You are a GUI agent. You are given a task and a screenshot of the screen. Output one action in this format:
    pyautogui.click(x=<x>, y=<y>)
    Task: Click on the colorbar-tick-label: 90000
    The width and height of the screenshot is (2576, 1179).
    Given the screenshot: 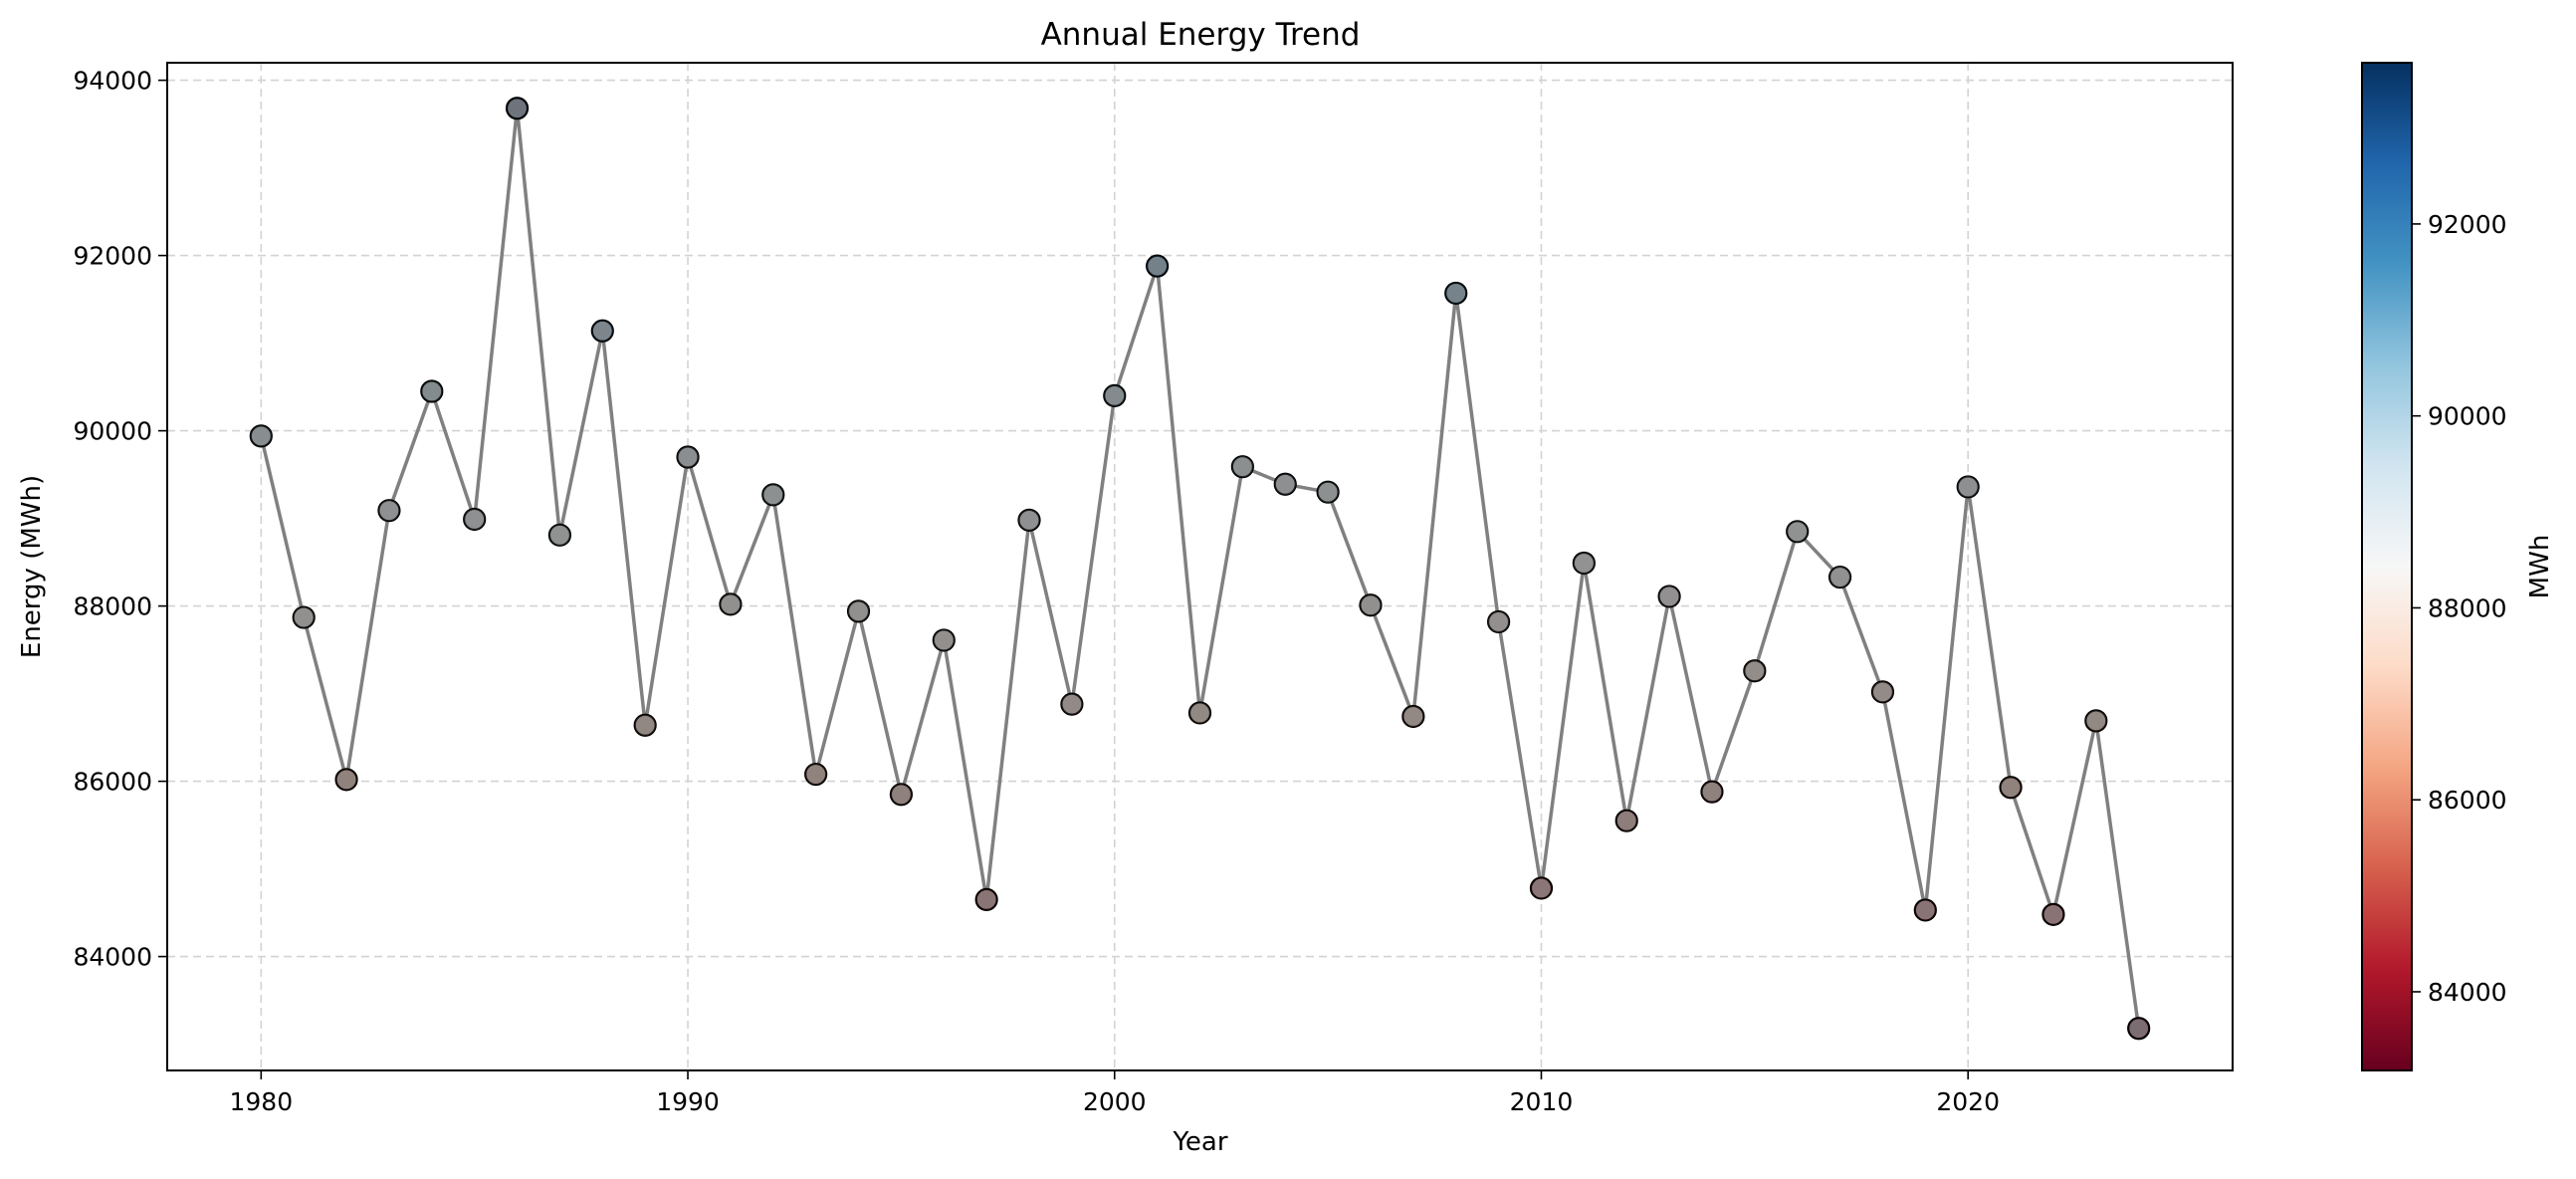 What is the action you would take?
    pyautogui.click(x=2467, y=416)
    